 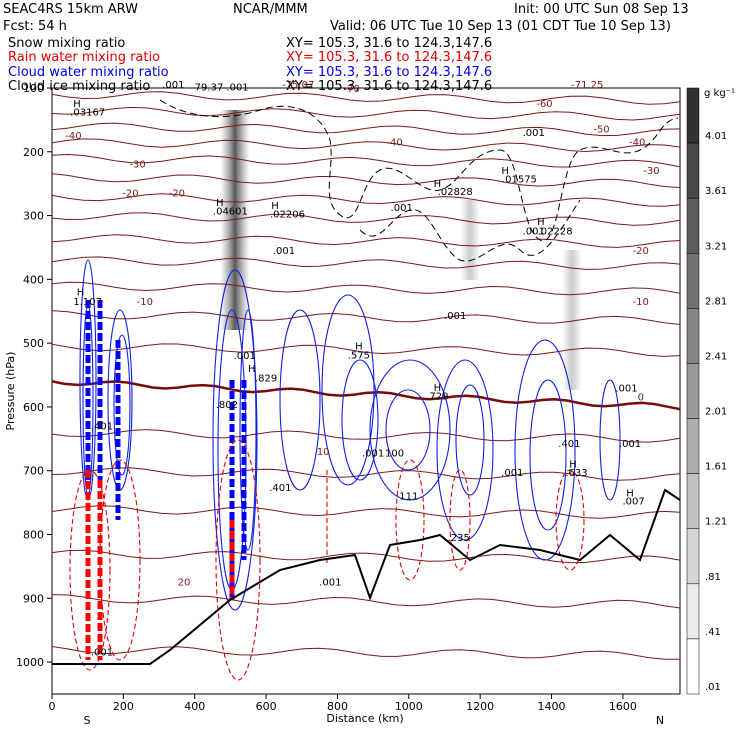 I want to click on x-tick-label: 1600, so click(x=623, y=706).